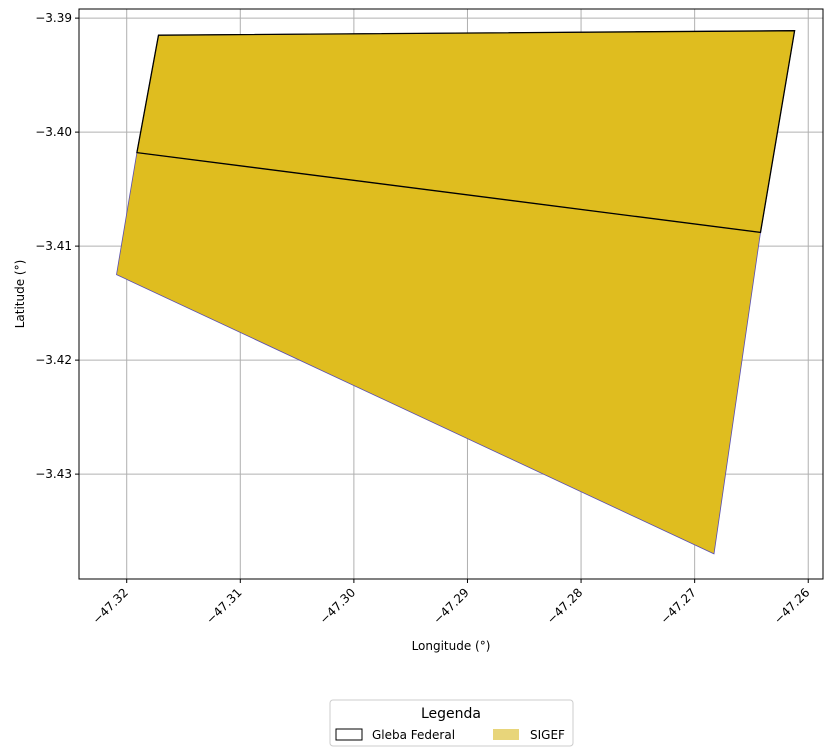  I want to click on x-tick-label: −47.30, so click(337, 605).